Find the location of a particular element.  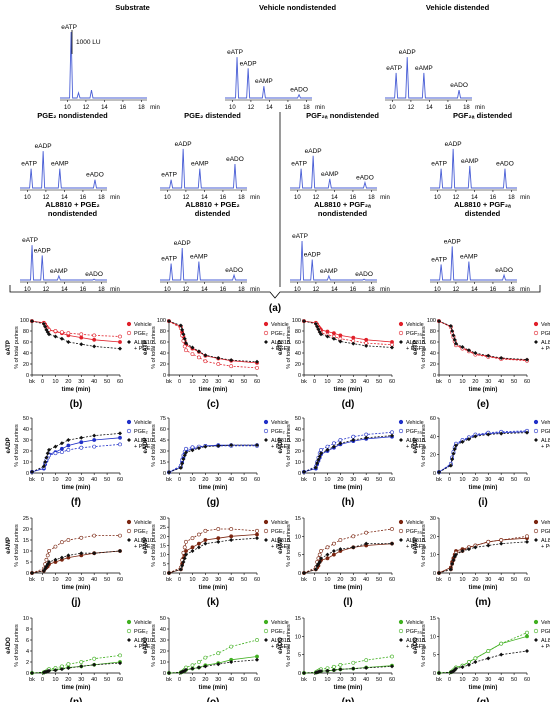

peak-label: eADO is located at coordinates (234, 270).